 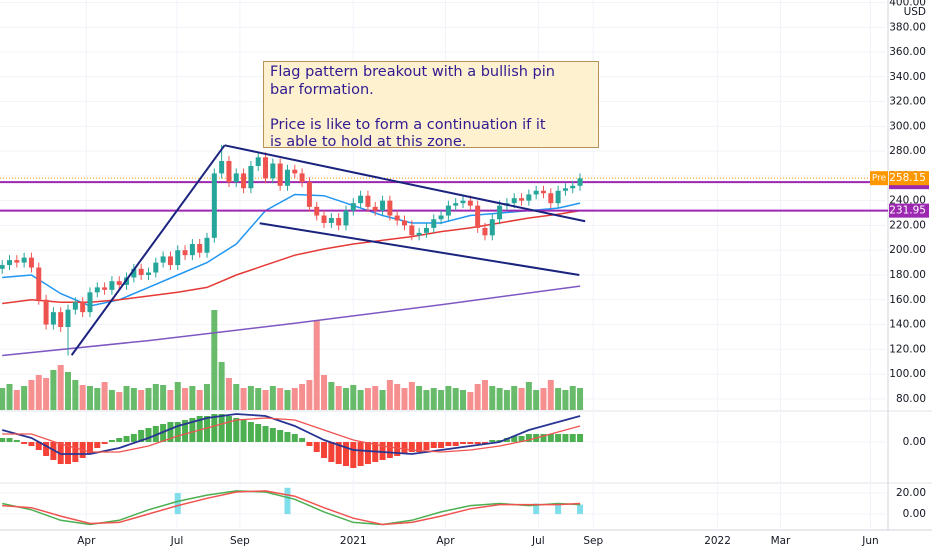 I want to click on macd-signal, so click(x=291, y=435).